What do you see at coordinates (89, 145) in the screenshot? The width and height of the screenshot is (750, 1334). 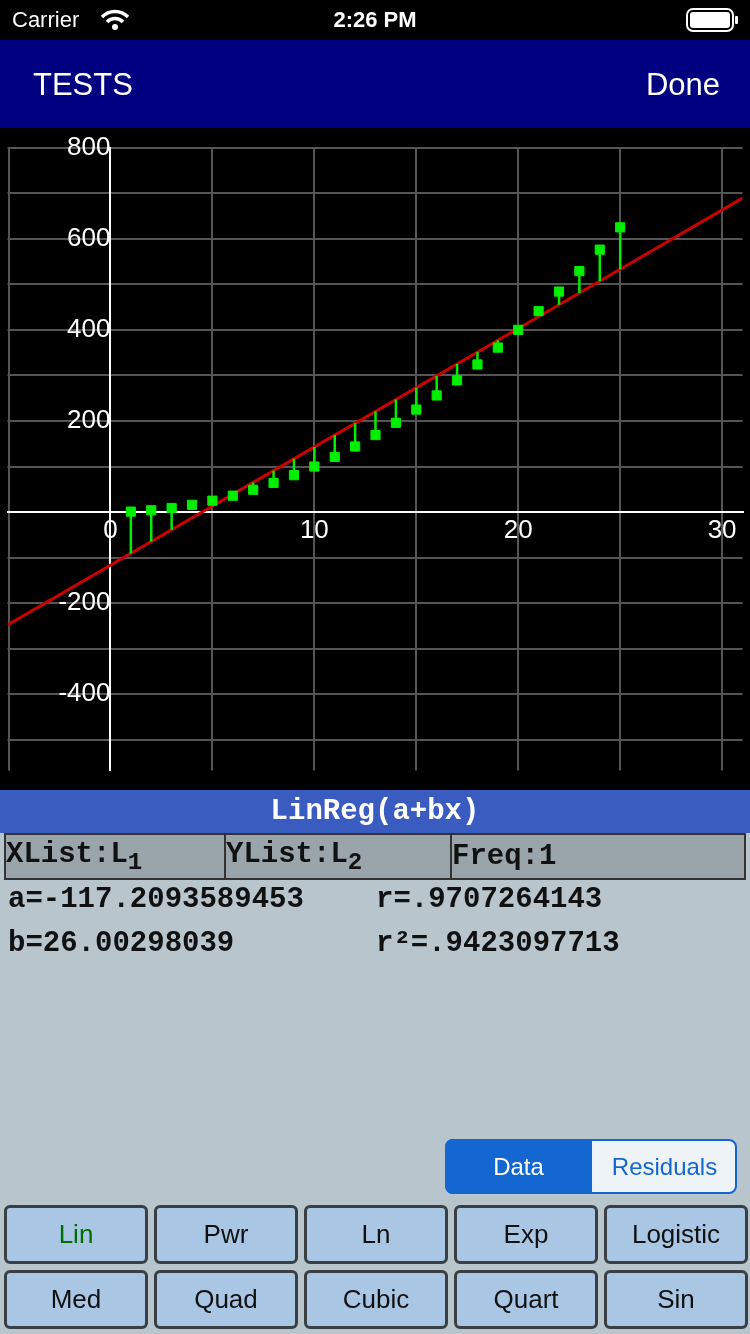 I see `y-tick-label: 800` at bounding box center [89, 145].